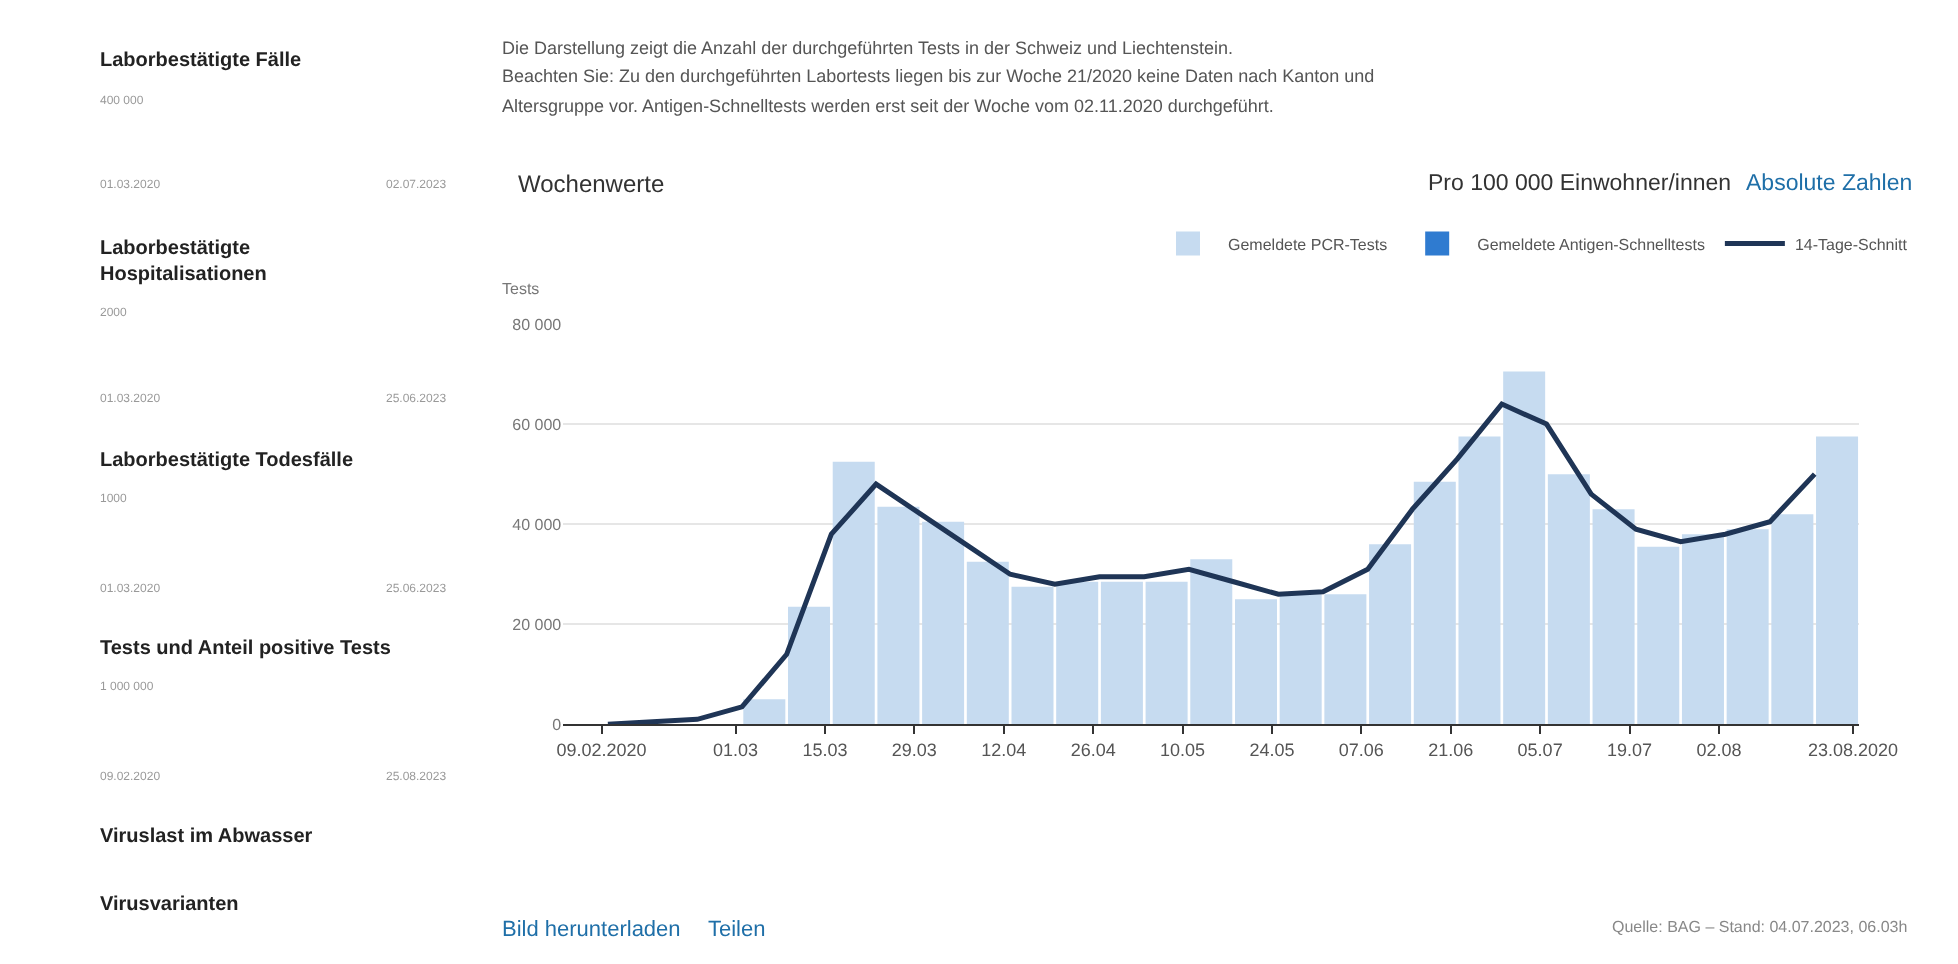 The width and height of the screenshot is (1958, 964). I want to click on x-tick-label: 01.03, so click(736, 749).